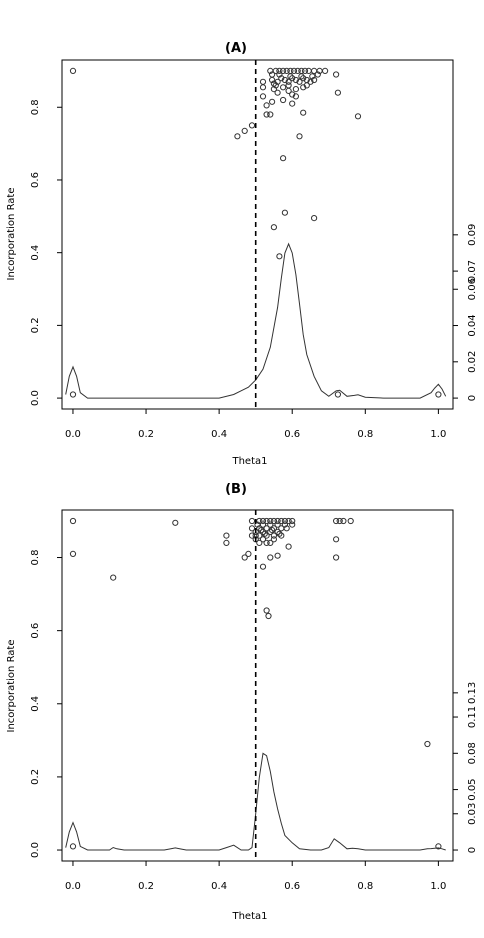  What do you see at coordinates (365, 886) in the screenshot?
I see `x-tick-label: 0.8` at bounding box center [365, 886].